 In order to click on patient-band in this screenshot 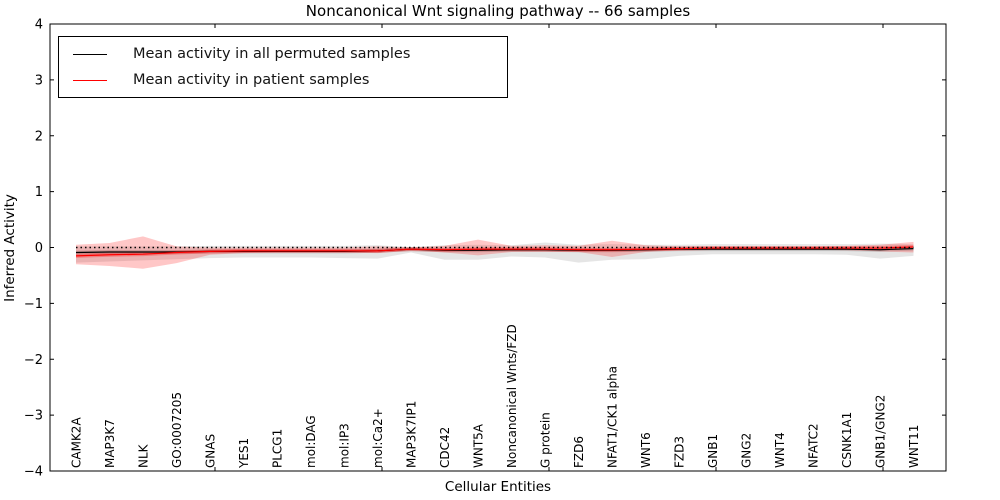, I will do `click(495, 252)`.